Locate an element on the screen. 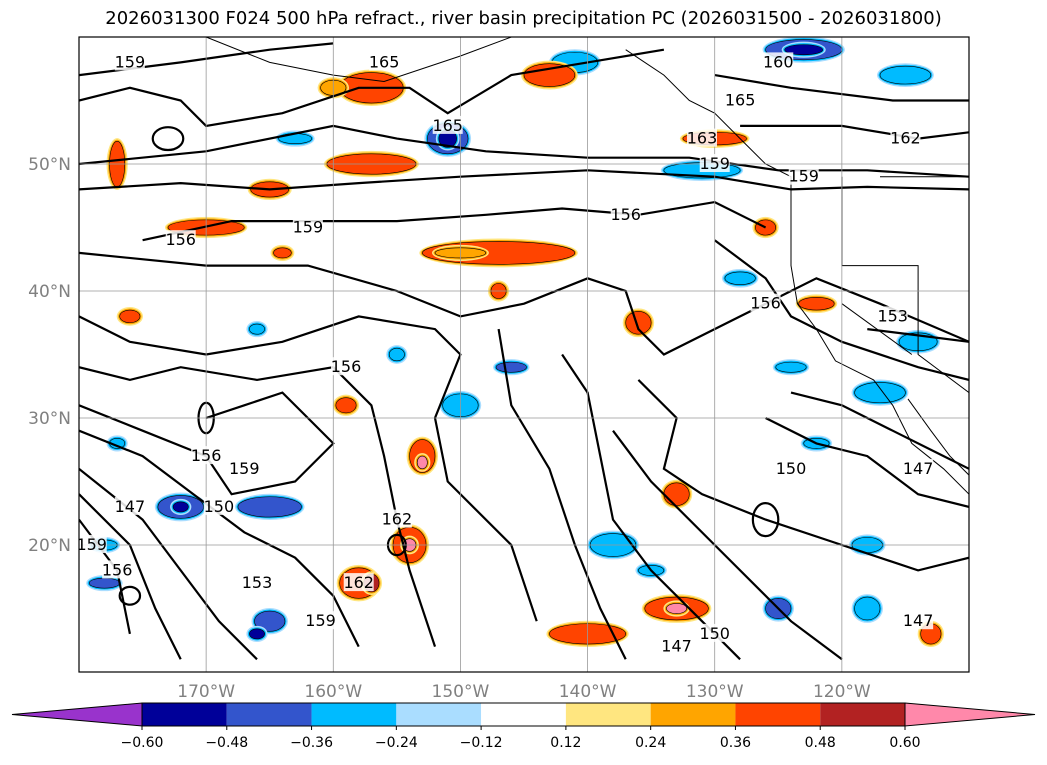 This screenshot has height=765, width=1047. colorbar-tick-label: −0.36 is located at coordinates (311, 743).